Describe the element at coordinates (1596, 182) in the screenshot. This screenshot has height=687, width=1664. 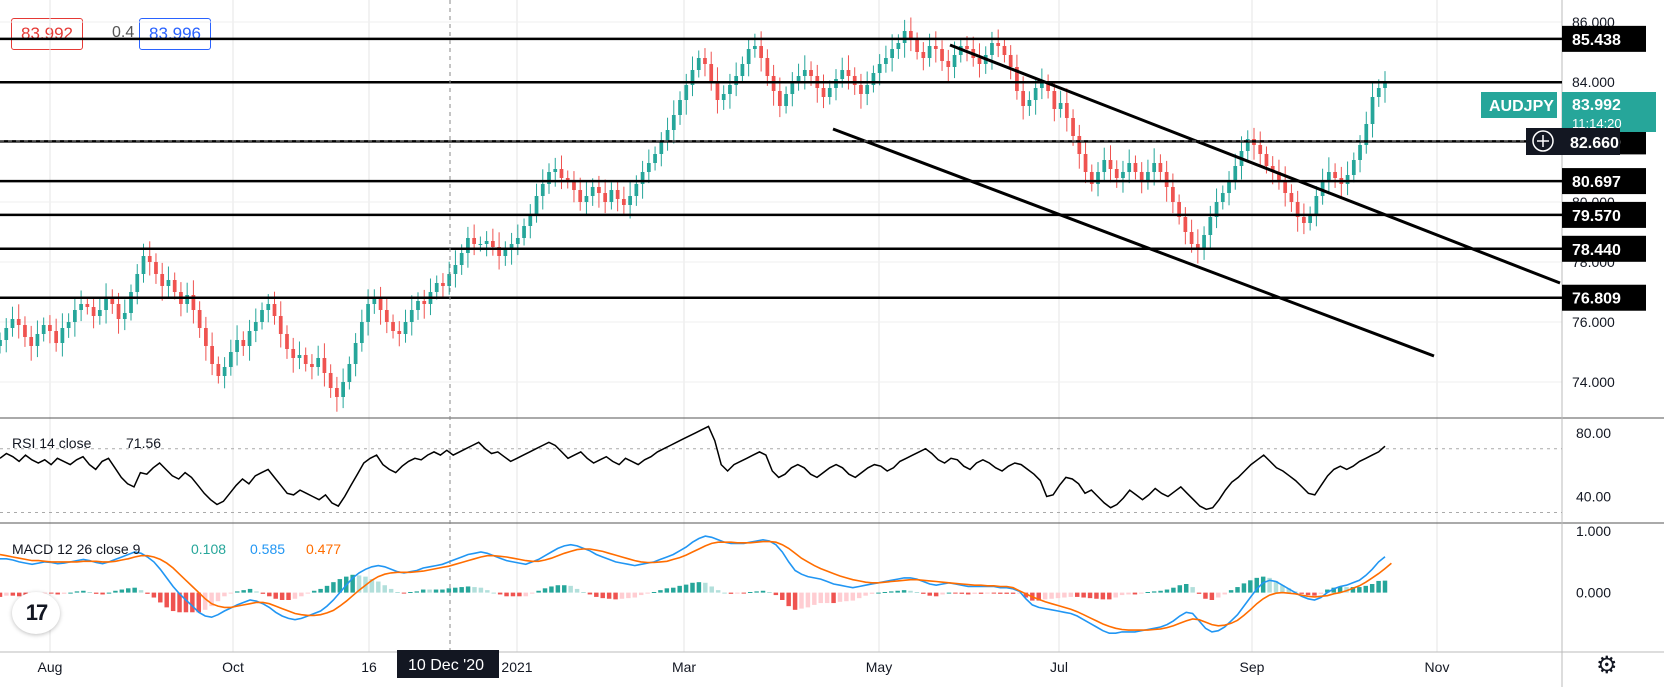
I see `level-price-label: 80.697` at that location.